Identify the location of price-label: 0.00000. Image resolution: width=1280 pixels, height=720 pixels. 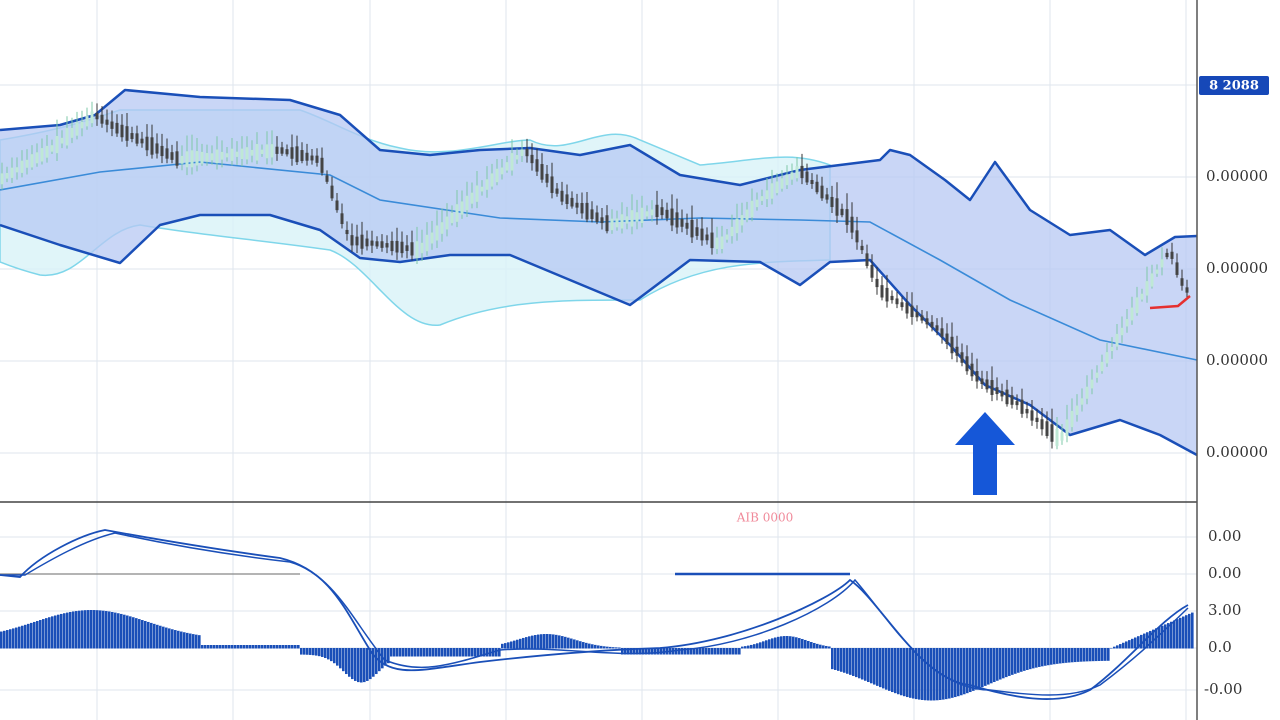
(1237, 360).